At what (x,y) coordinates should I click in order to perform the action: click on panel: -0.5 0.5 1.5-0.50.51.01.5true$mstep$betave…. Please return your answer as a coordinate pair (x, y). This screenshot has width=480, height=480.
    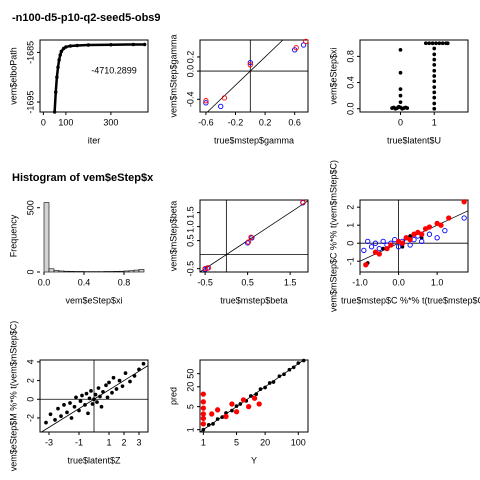
    Looking at the image, I should click on (238, 252).